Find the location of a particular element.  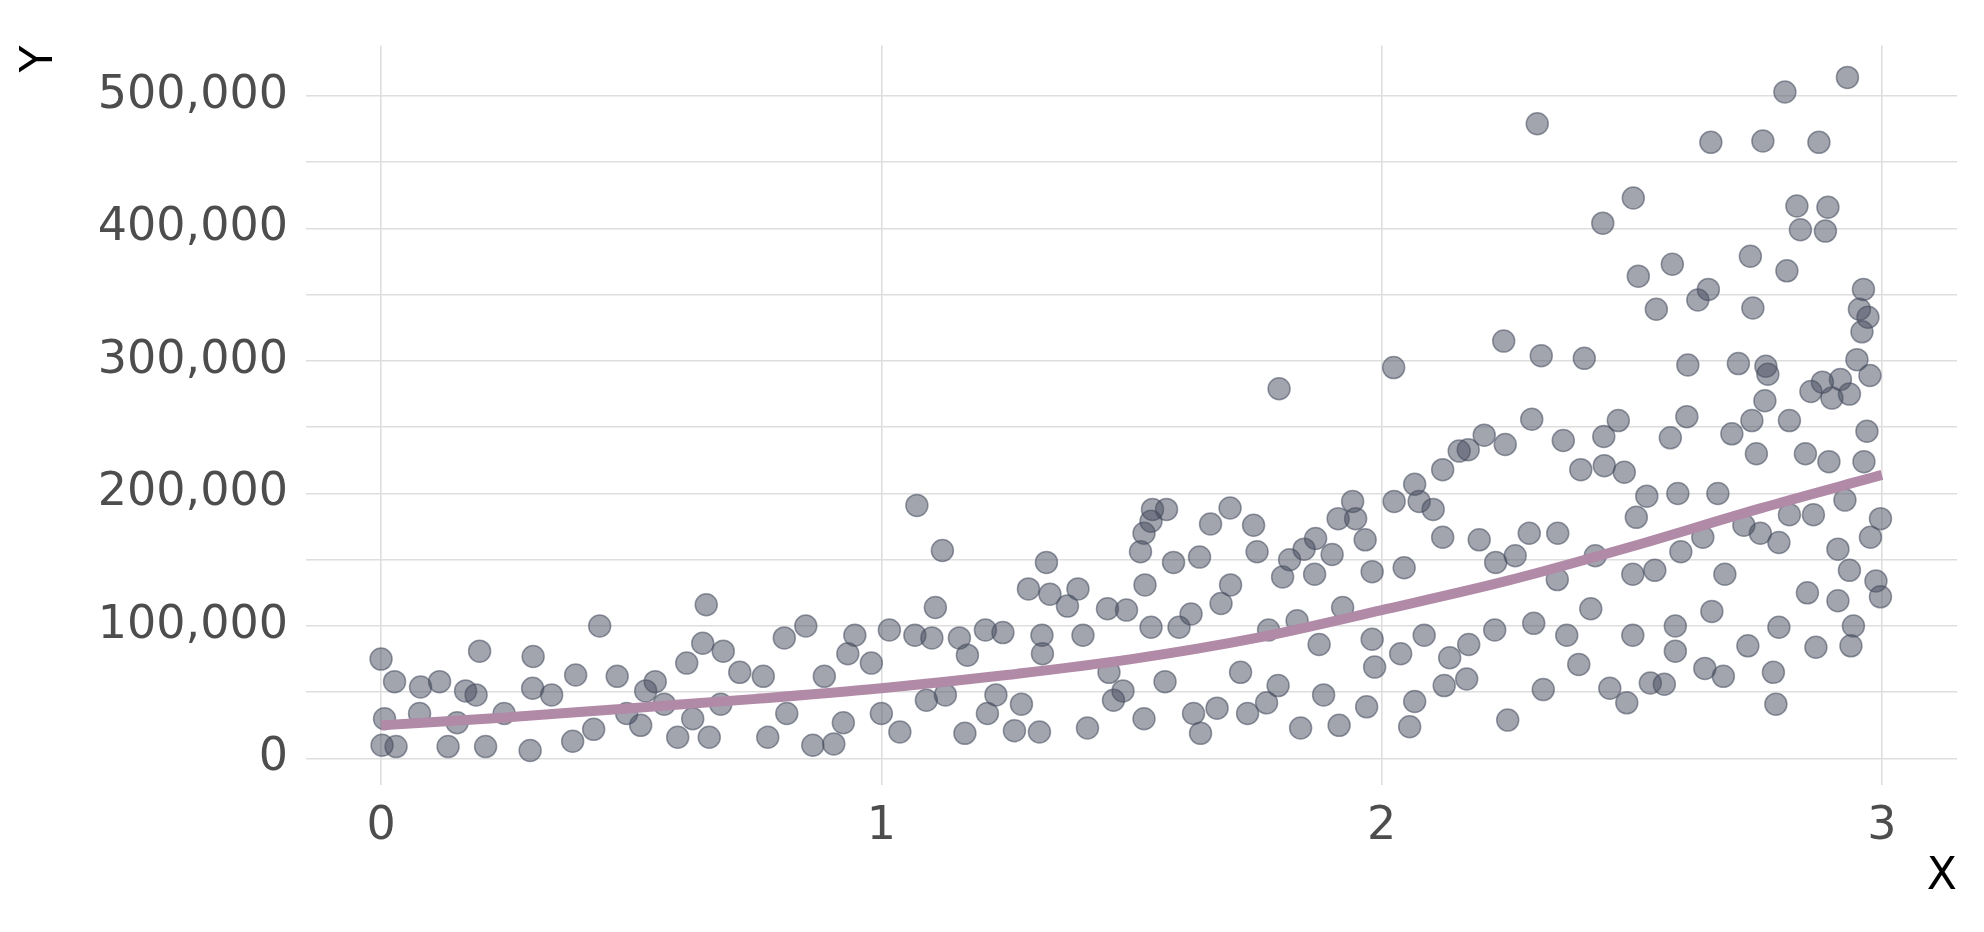

y-tick-label: 0 is located at coordinates (273, 754).